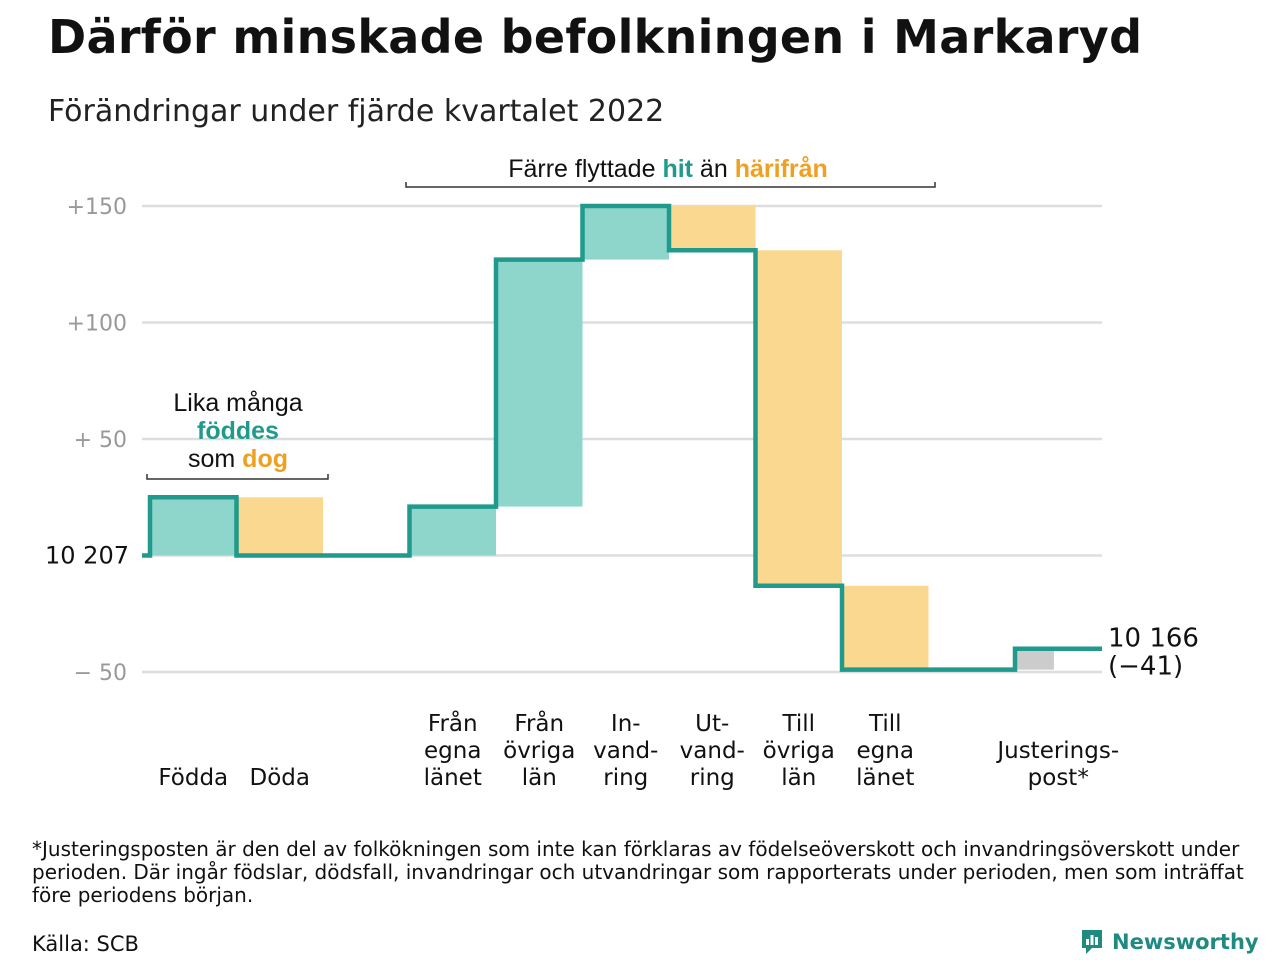  Describe the element at coordinates (712, 724) in the screenshot. I see `category-label: Ut-` at that location.